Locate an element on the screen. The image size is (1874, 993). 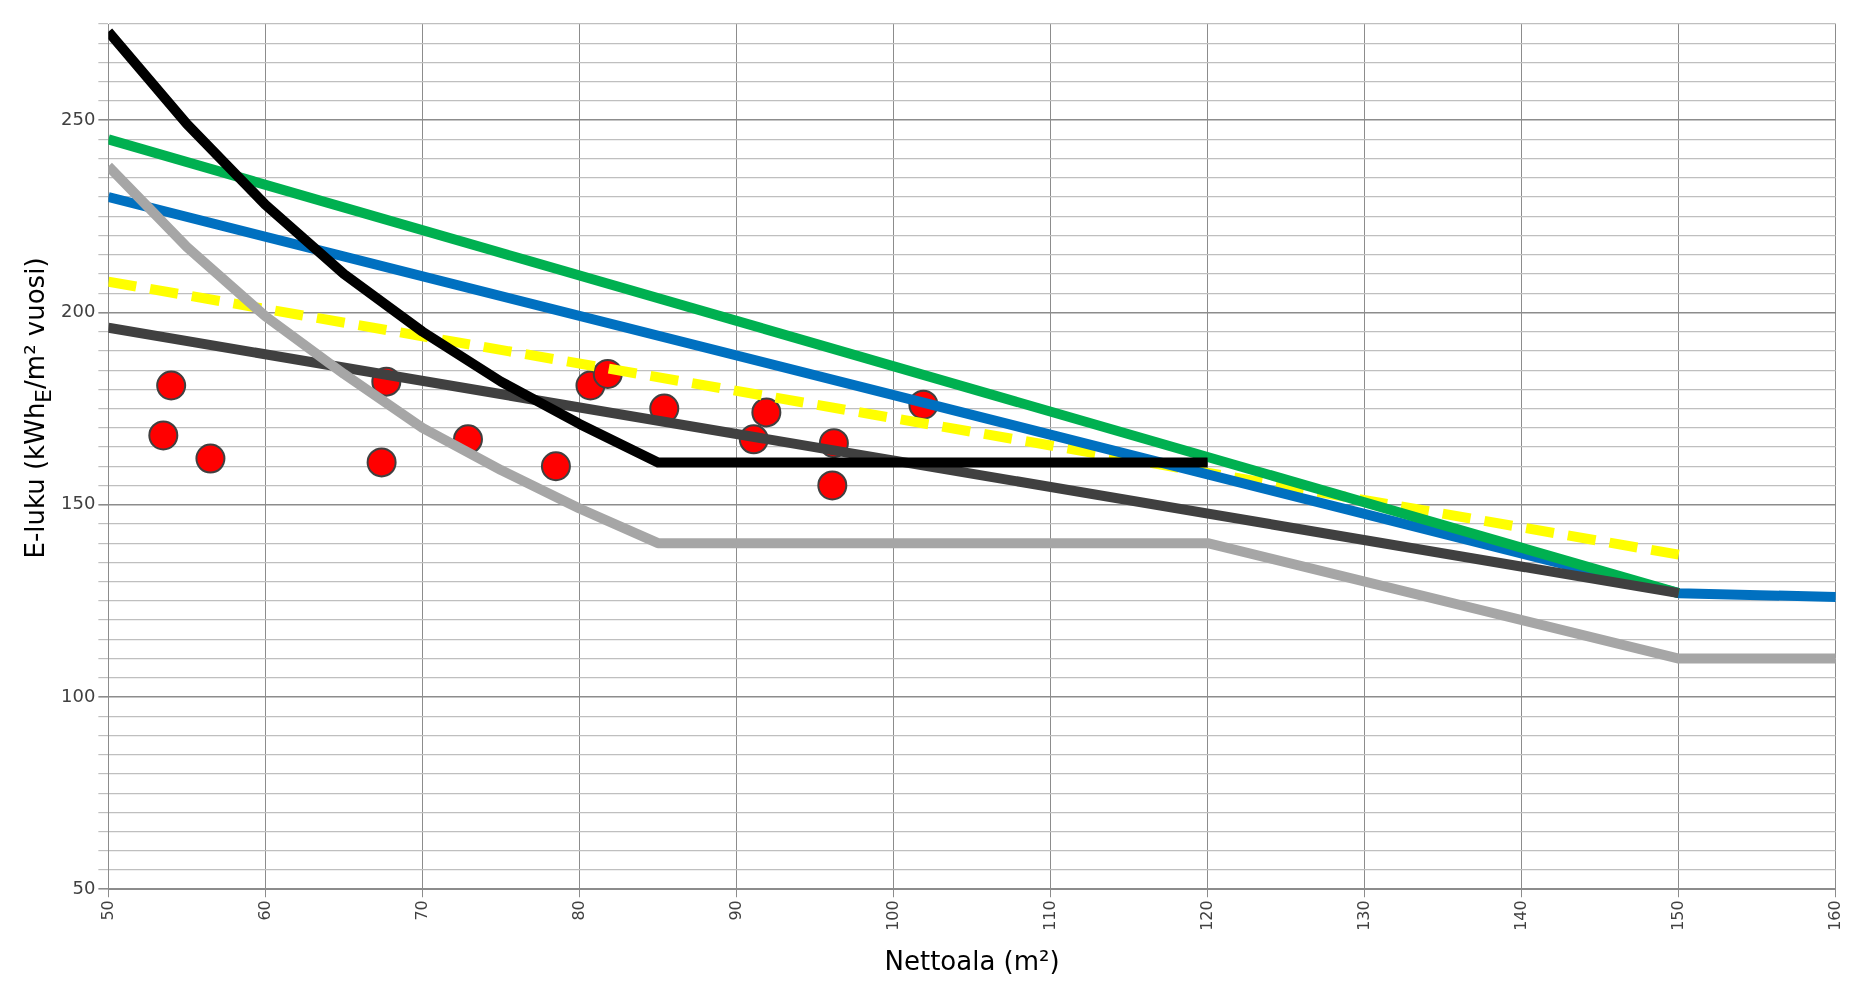
x-tick-label: 60 is located at coordinates (264, 910).